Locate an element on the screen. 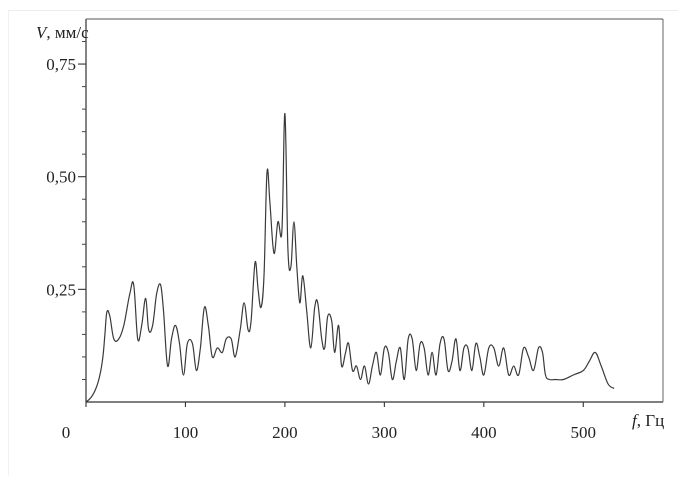 Image resolution: width=684 pixels, height=482 pixels. y-axis-label: V, мм/с is located at coordinates (62, 32).